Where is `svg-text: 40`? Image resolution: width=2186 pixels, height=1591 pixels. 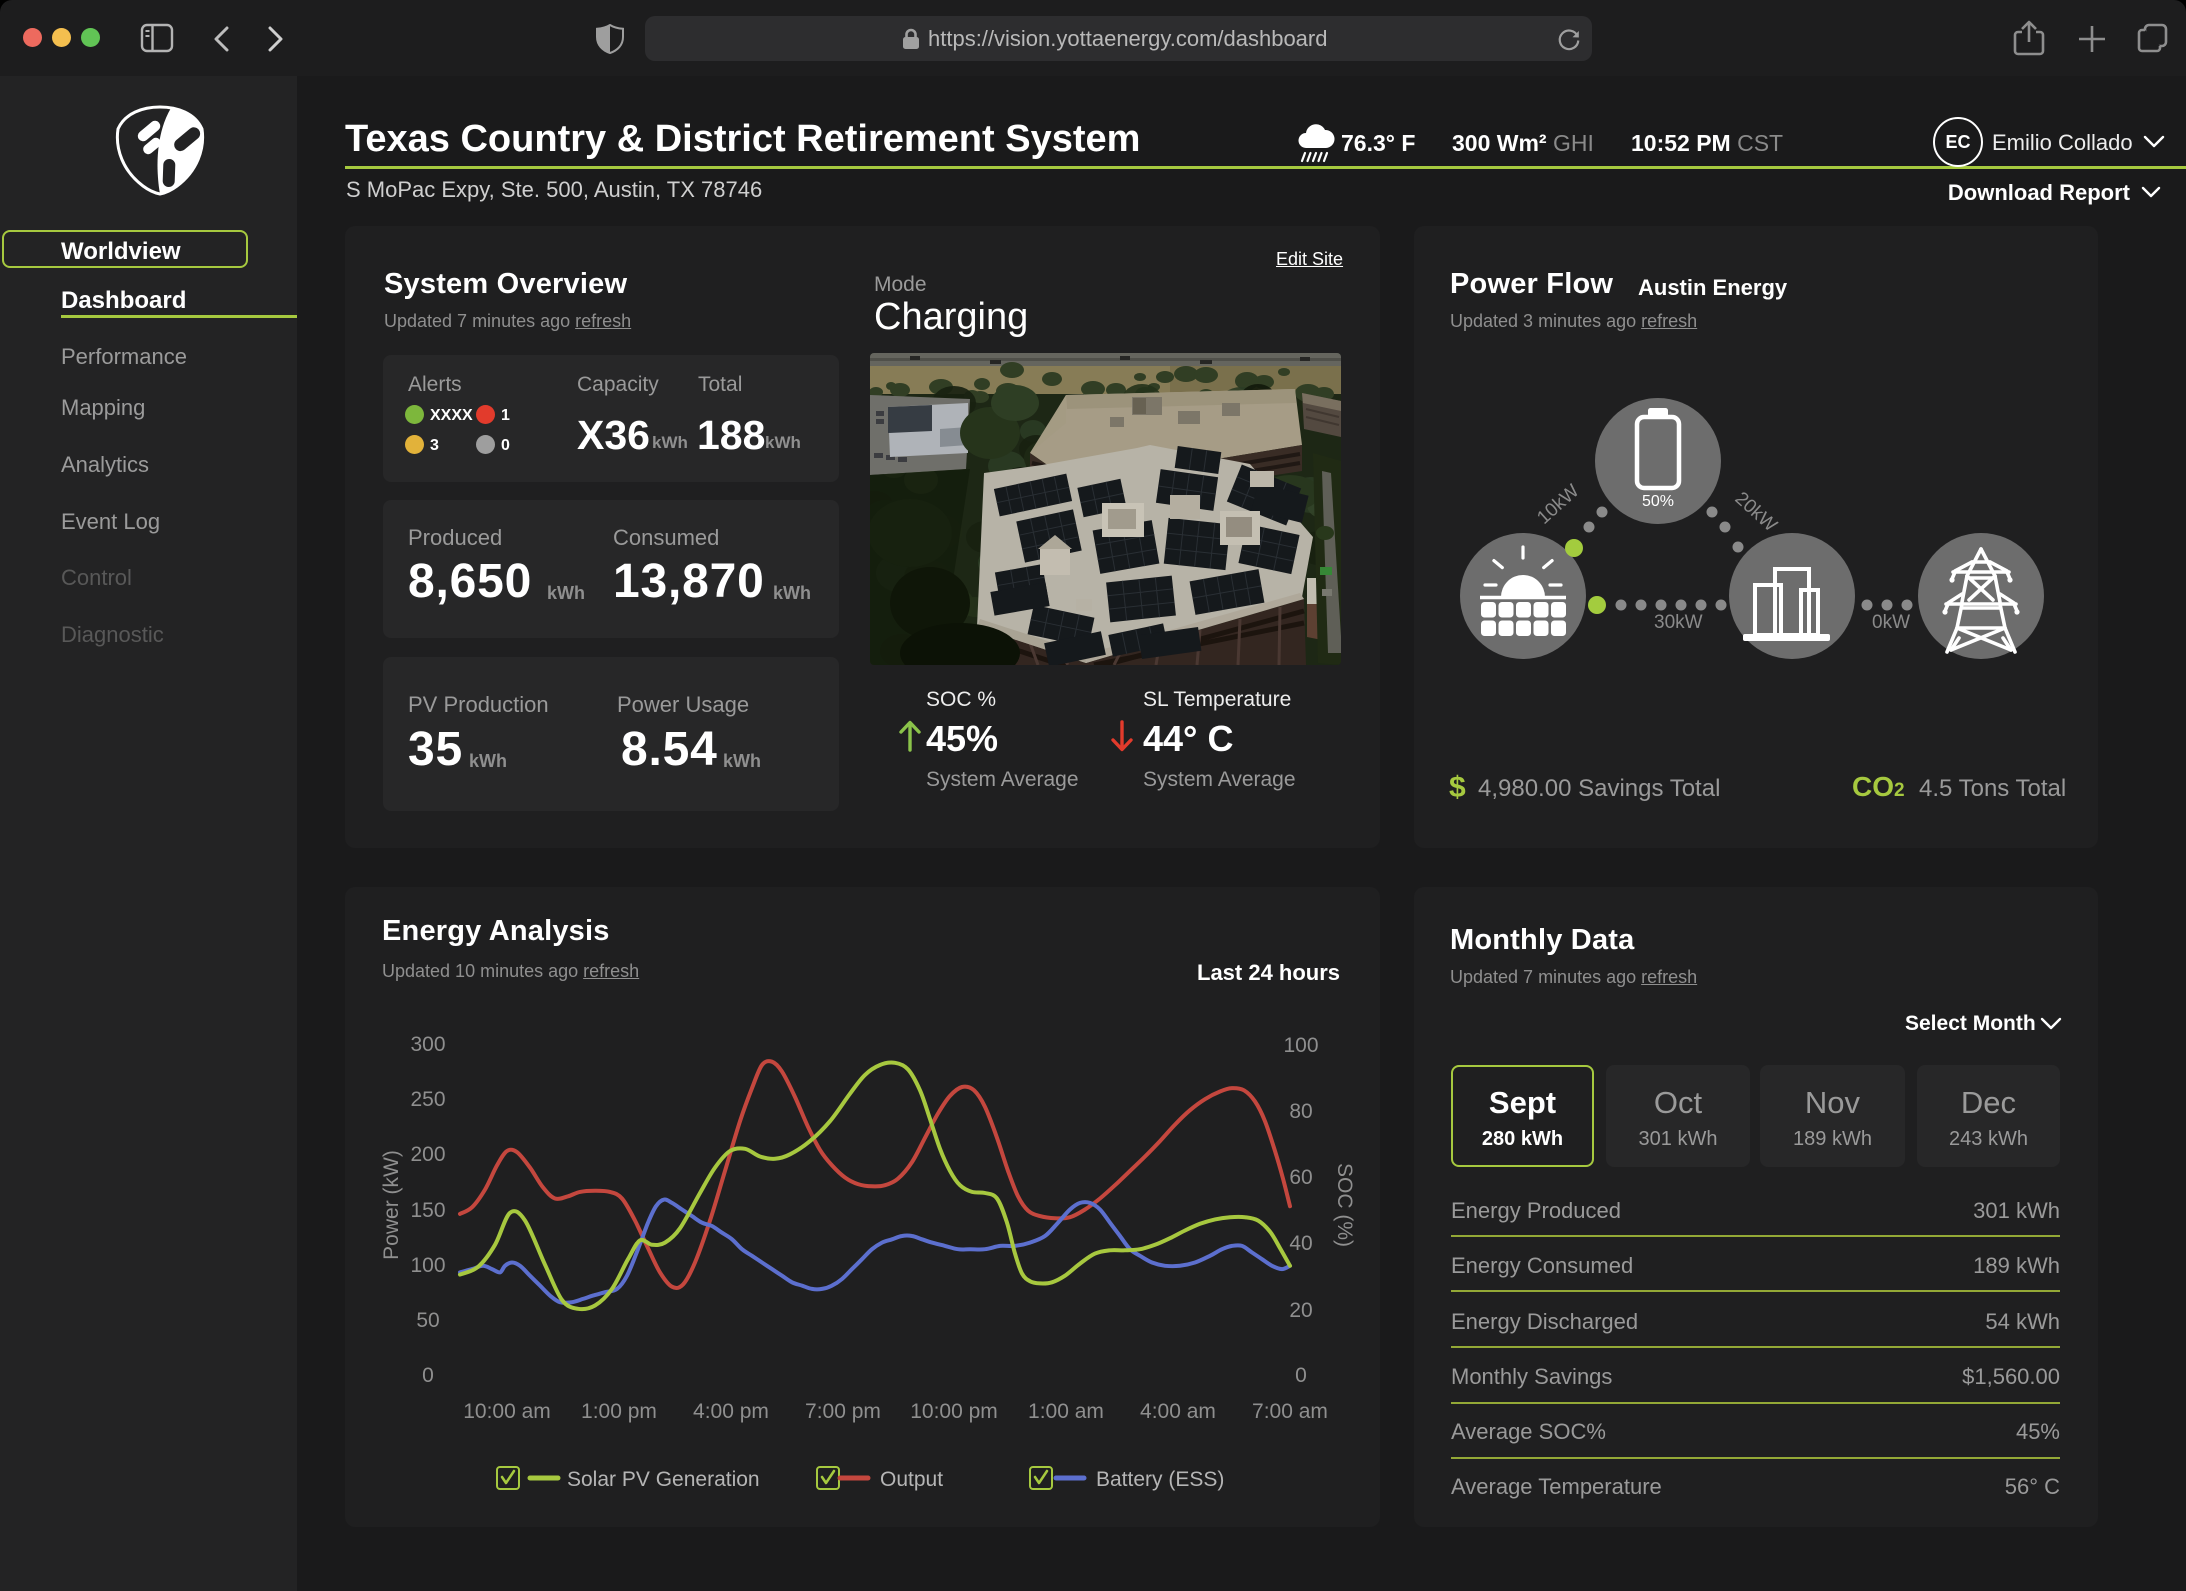
svg-text: 40 is located at coordinates (1300, 1243).